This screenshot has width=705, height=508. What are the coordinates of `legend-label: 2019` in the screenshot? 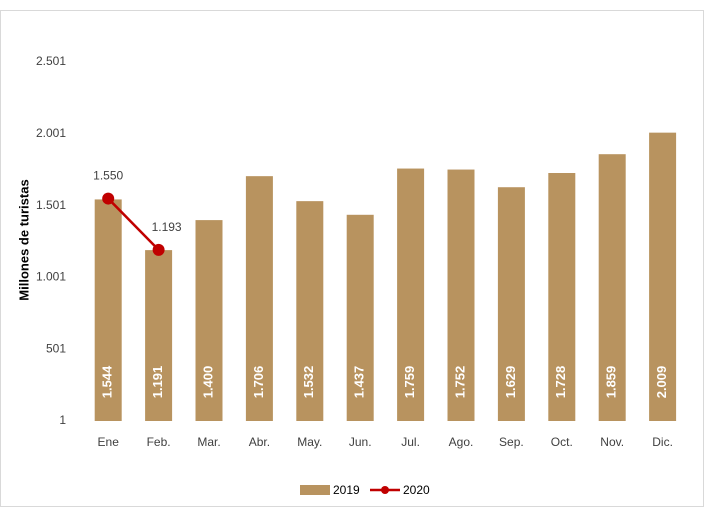 It's located at (346, 490).